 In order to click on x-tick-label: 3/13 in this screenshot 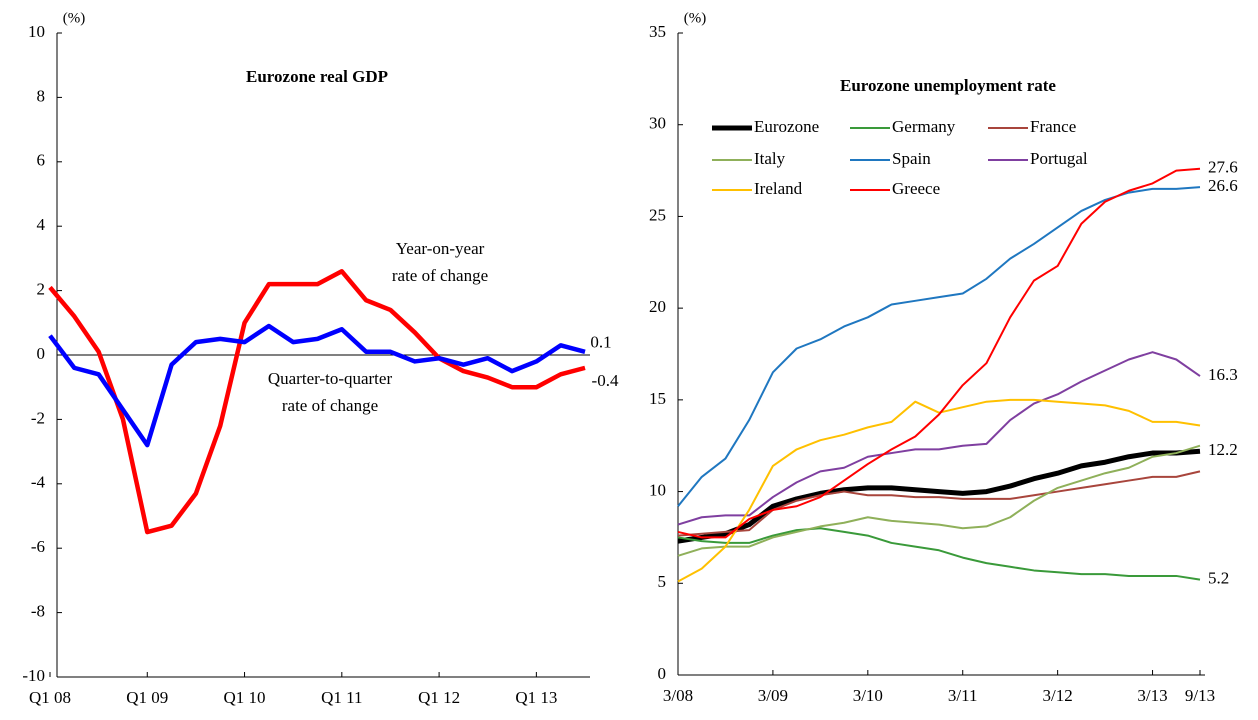, I will do `click(1152, 695)`.